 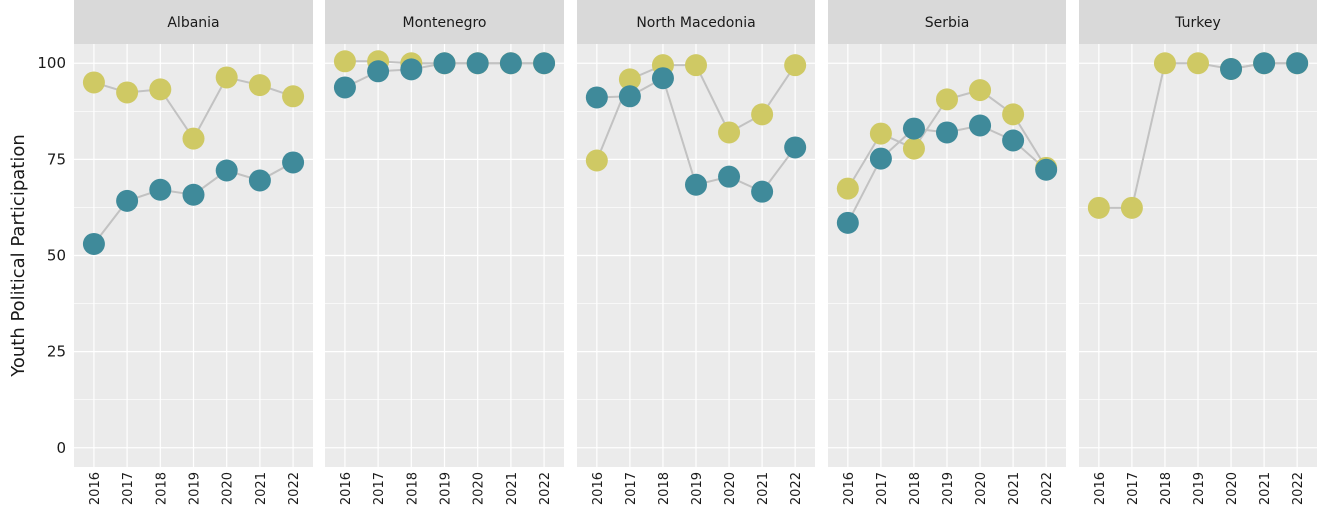 What do you see at coordinates (51, 63) in the screenshot?
I see `y-tick-label: 100` at bounding box center [51, 63].